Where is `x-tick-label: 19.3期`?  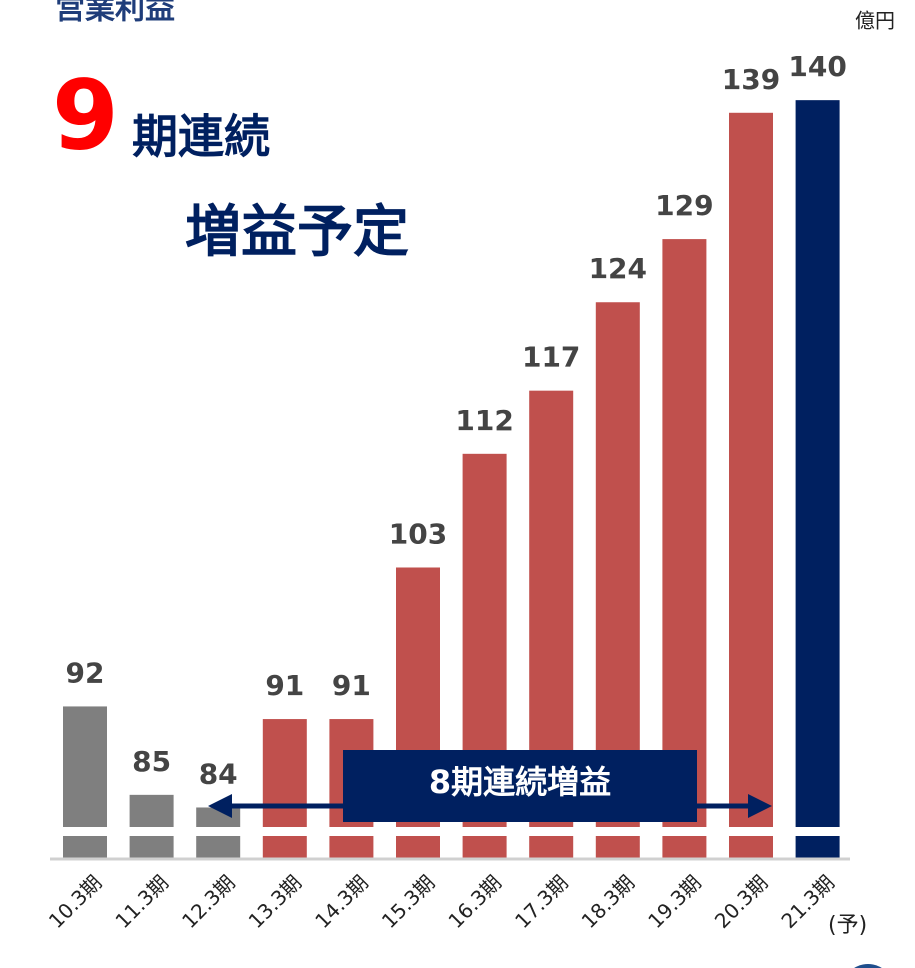
x-tick-label: 19.3期 is located at coordinates (674, 901).